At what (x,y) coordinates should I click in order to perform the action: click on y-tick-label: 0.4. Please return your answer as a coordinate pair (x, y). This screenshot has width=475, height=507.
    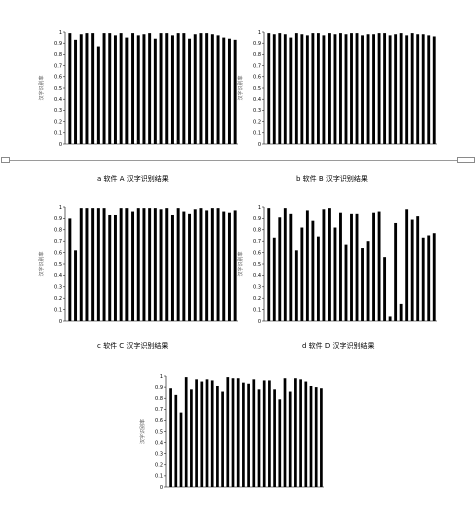
    Looking at the image, I should click on (58, 100).